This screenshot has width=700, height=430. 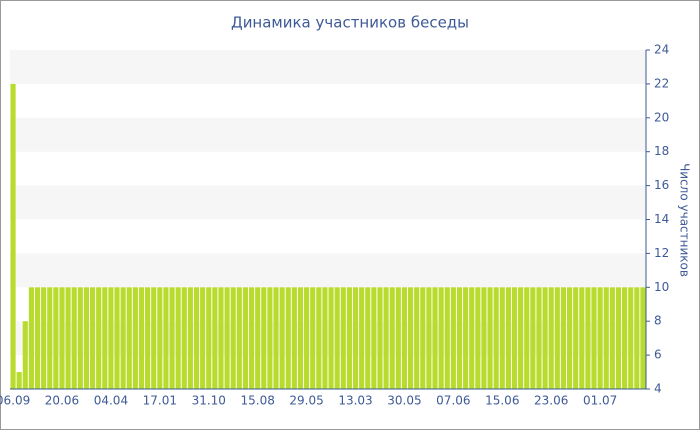 What do you see at coordinates (661, 83) in the screenshot?
I see `y-tick-label: 22` at bounding box center [661, 83].